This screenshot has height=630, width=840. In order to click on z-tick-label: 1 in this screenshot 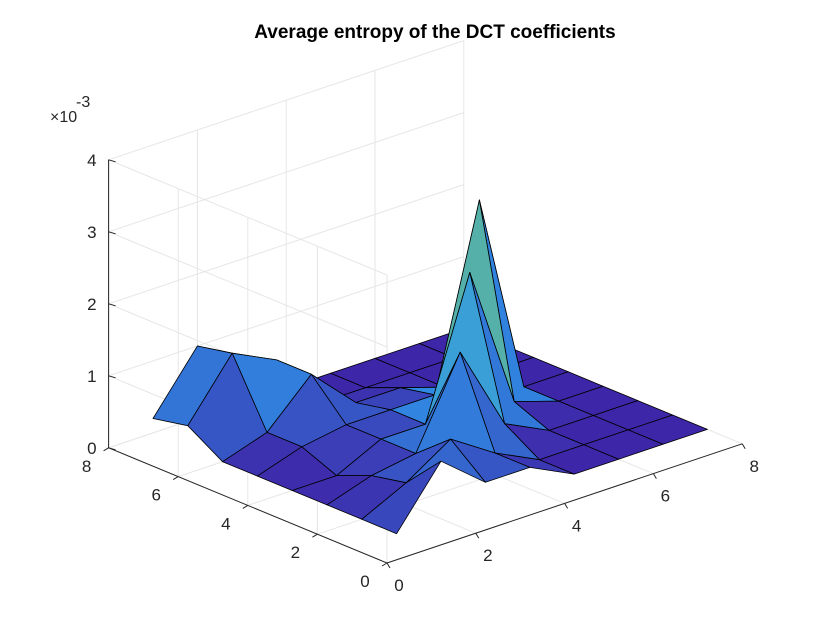, I will do `click(91, 376)`.